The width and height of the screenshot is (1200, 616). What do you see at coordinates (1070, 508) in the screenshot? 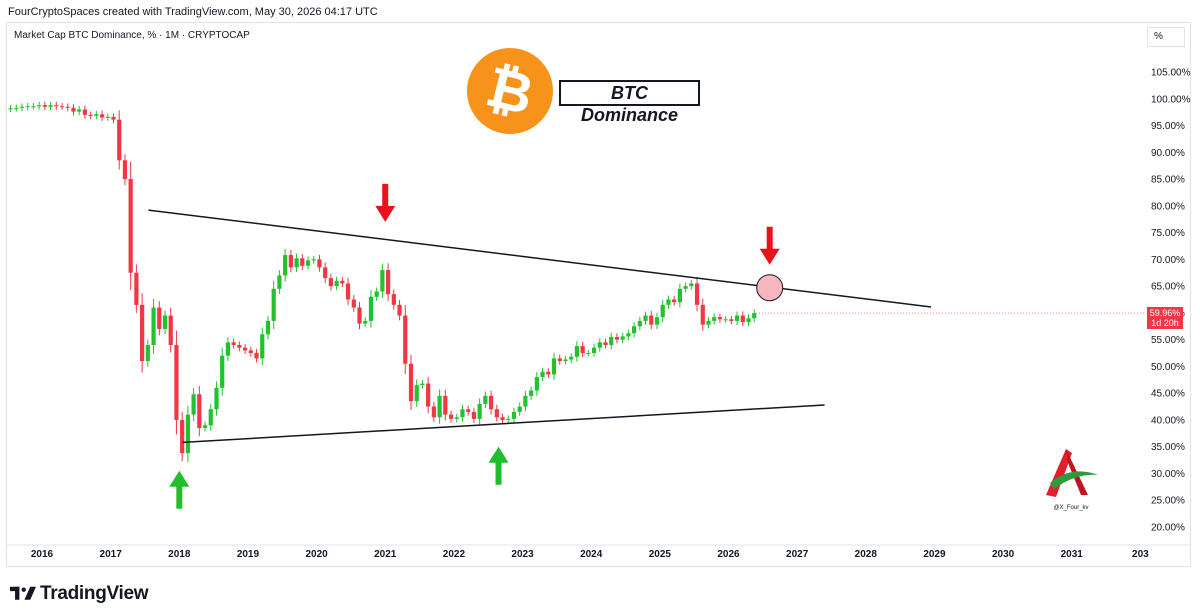
I see `watermark-text: @X_Four_kv` at bounding box center [1070, 508].